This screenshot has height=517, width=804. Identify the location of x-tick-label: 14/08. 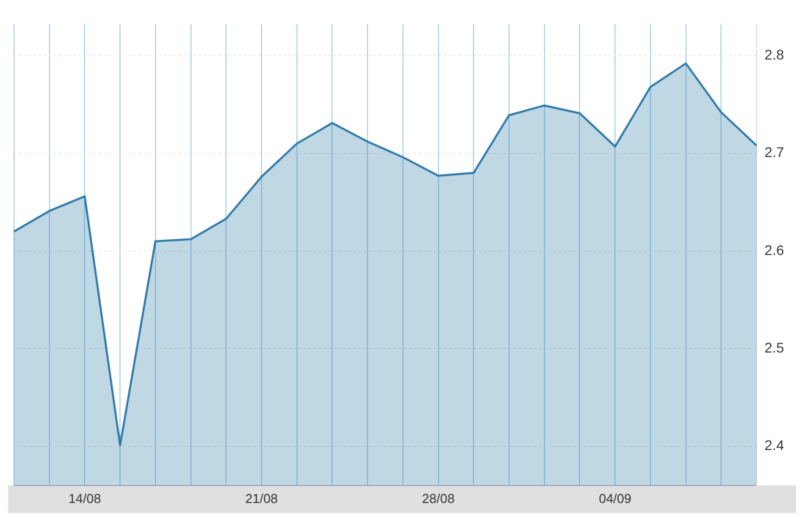
(84, 498).